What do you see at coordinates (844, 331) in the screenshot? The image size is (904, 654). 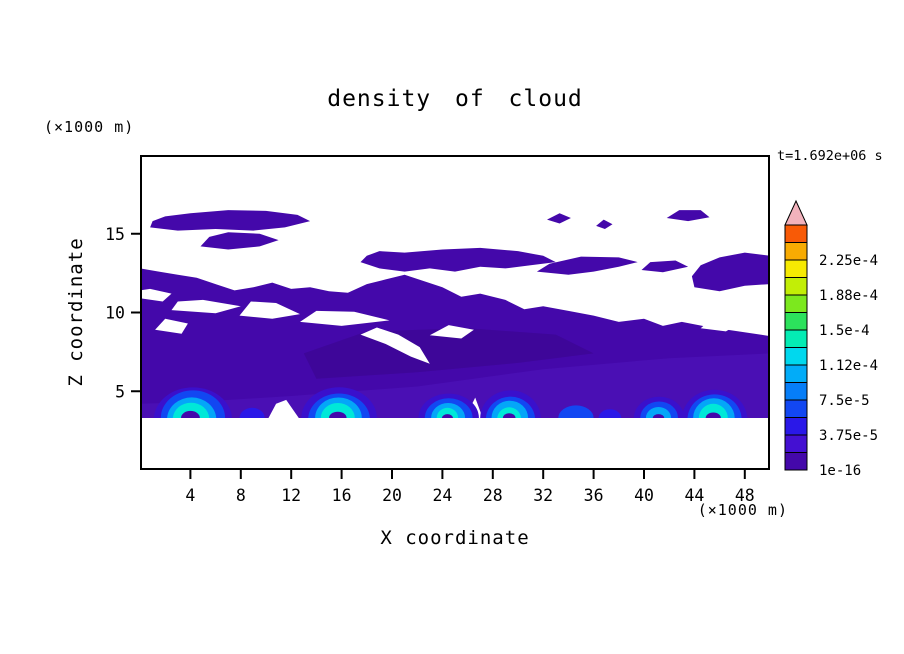 I see `colorbar-tick-label: 1.5e-4` at bounding box center [844, 331].